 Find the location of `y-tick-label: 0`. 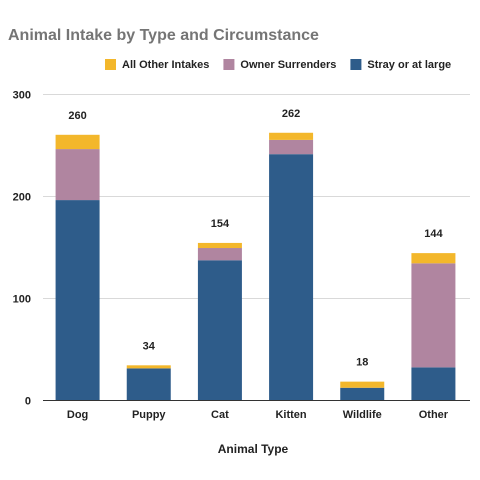

y-tick-label: 0 is located at coordinates (28, 402).